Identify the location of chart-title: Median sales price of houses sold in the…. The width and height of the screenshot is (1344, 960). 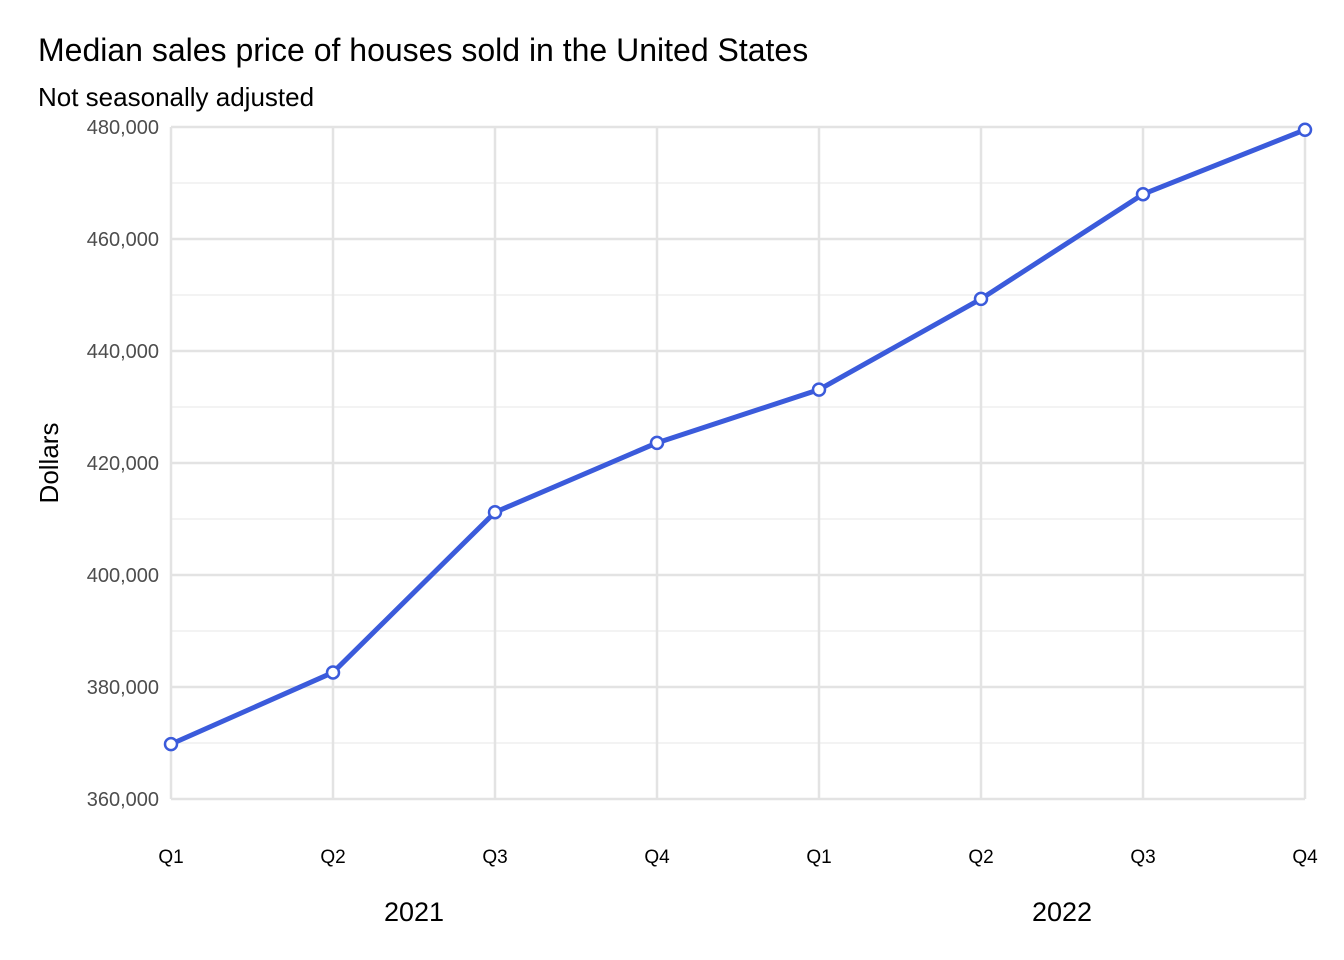
(423, 50).